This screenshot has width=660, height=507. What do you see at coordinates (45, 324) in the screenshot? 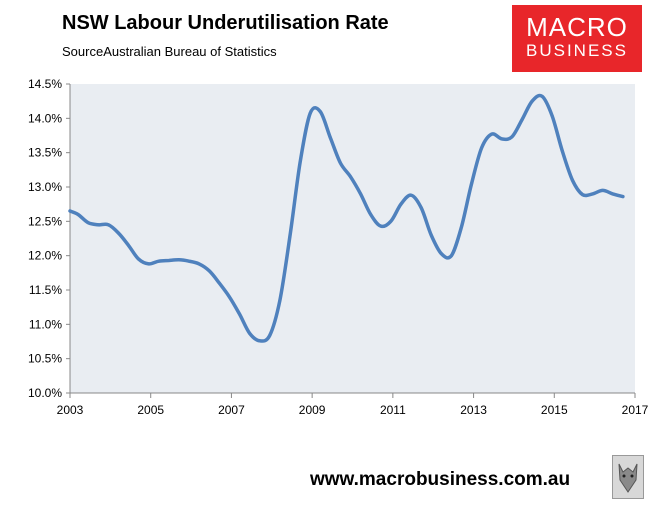
I see `y-tick-label: 11.0%` at bounding box center [45, 324].